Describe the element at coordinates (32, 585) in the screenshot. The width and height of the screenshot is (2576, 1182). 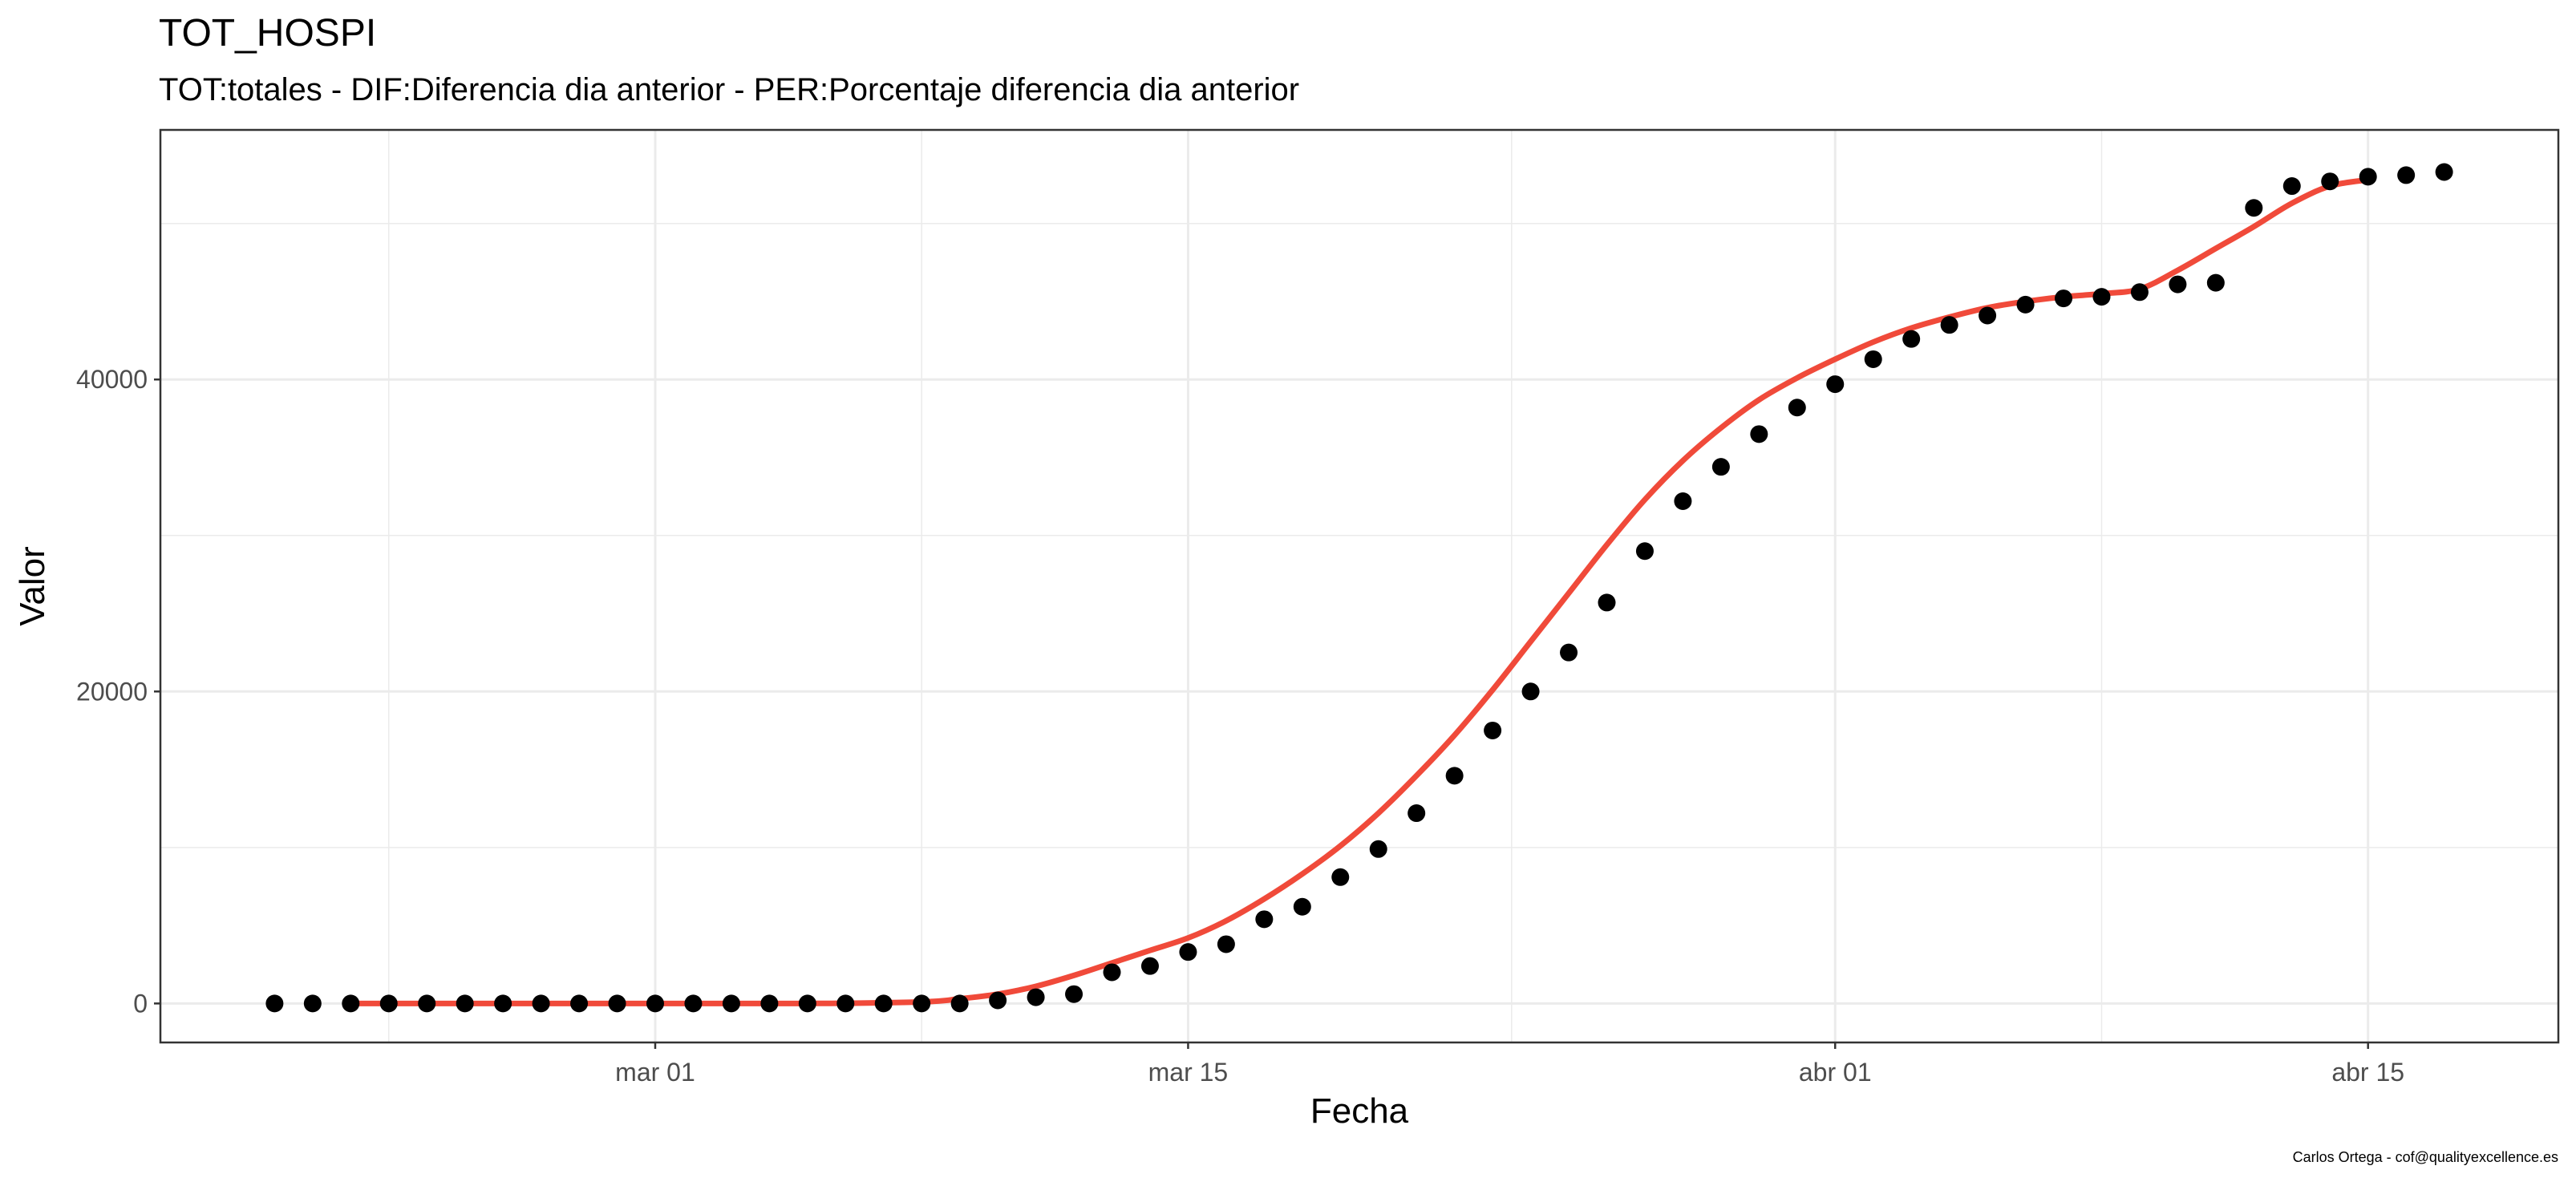
I see `y-axis-title: Valor` at that location.